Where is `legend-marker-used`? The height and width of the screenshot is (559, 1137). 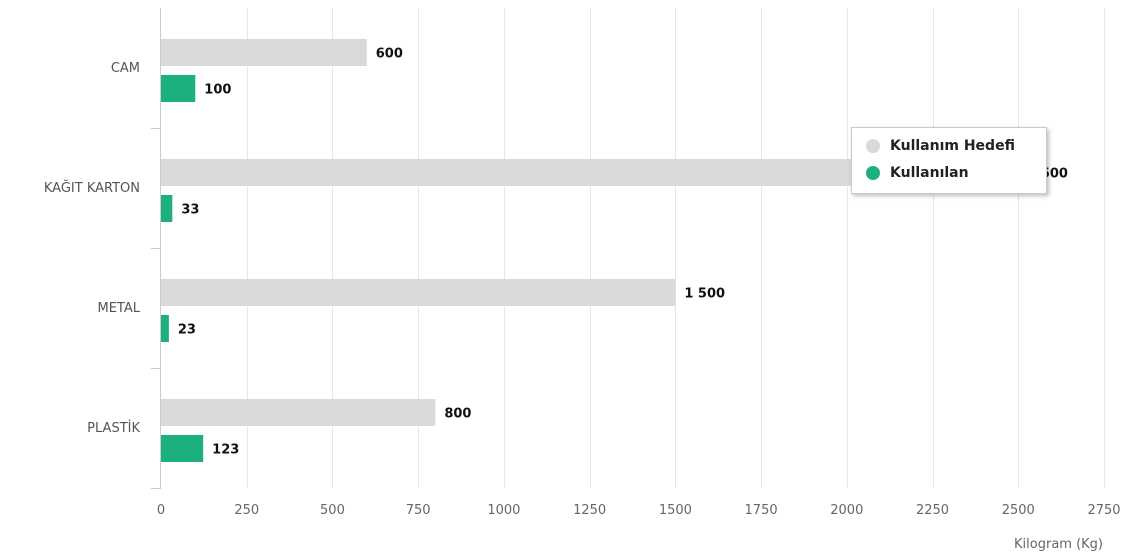 legend-marker-used is located at coordinates (873, 173).